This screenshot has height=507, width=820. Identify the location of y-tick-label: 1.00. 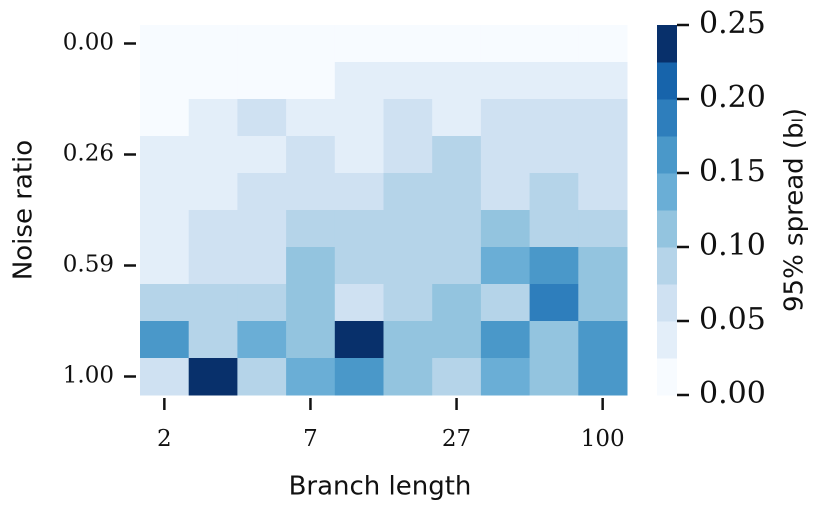
(88, 376).